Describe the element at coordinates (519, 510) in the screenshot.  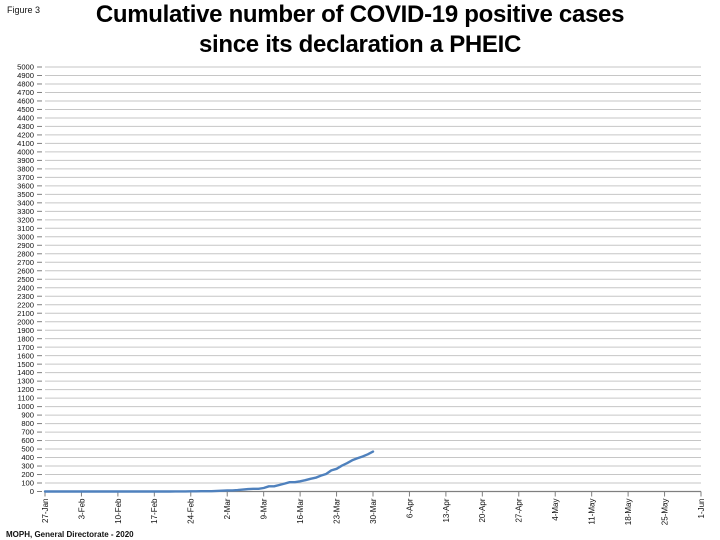
I see `x-tick-label: 27-Apr` at that location.